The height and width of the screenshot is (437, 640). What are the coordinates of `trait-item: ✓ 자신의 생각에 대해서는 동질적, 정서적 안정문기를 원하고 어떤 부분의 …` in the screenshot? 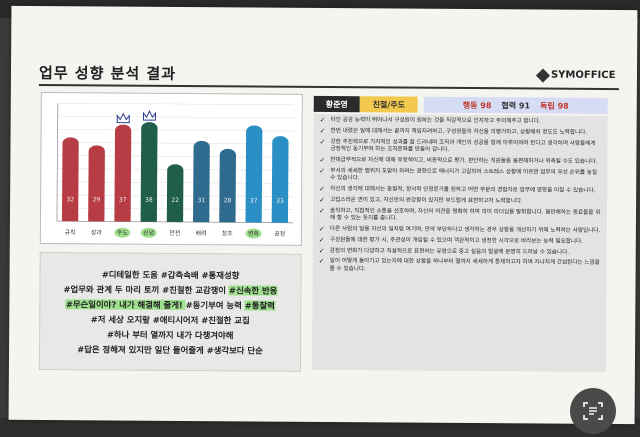 It's located at (460, 190).